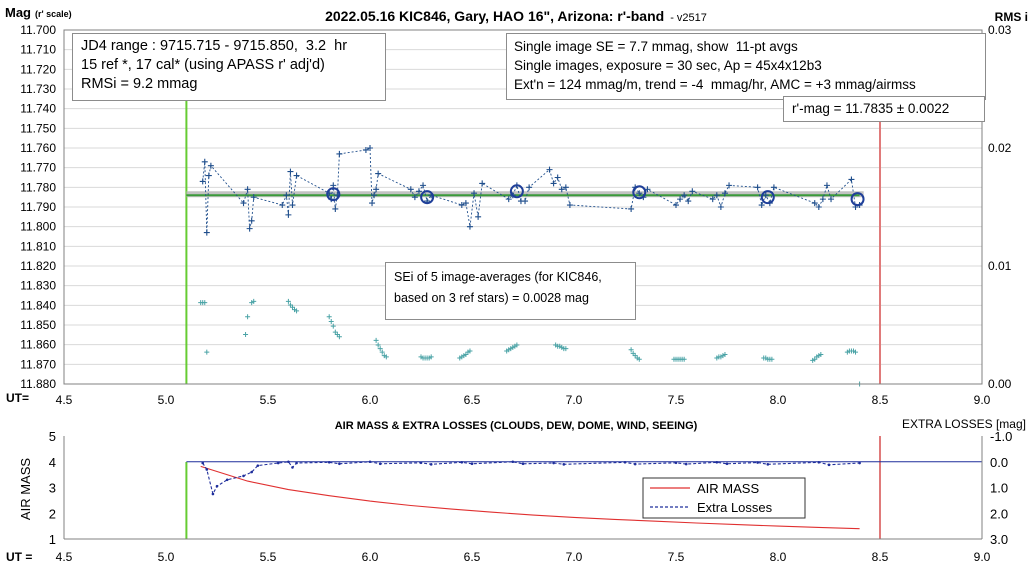  Describe the element at coordinates (523, 400) in the screenshot. I see `top-x-tick-labels: 4.5 5.0 5.5 6.0 6.5 7.0 7.5 8.0 8.5 9.0` at that location.